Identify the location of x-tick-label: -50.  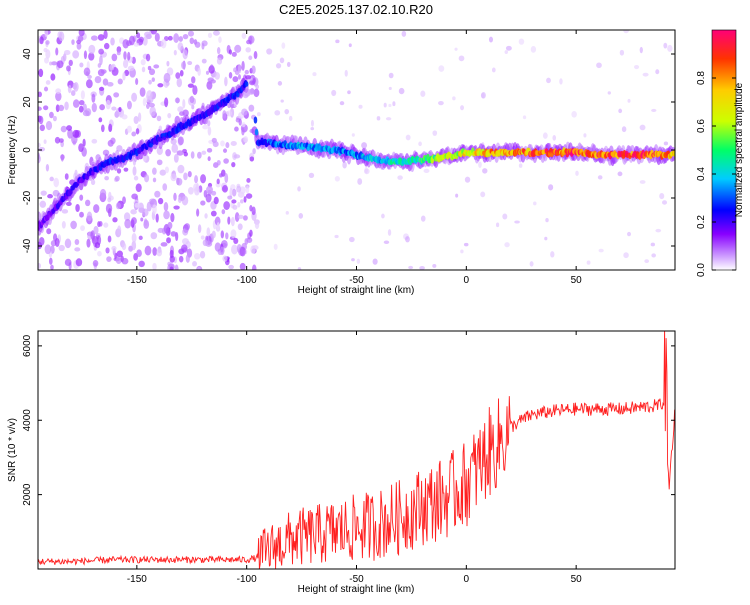
(356, 579).